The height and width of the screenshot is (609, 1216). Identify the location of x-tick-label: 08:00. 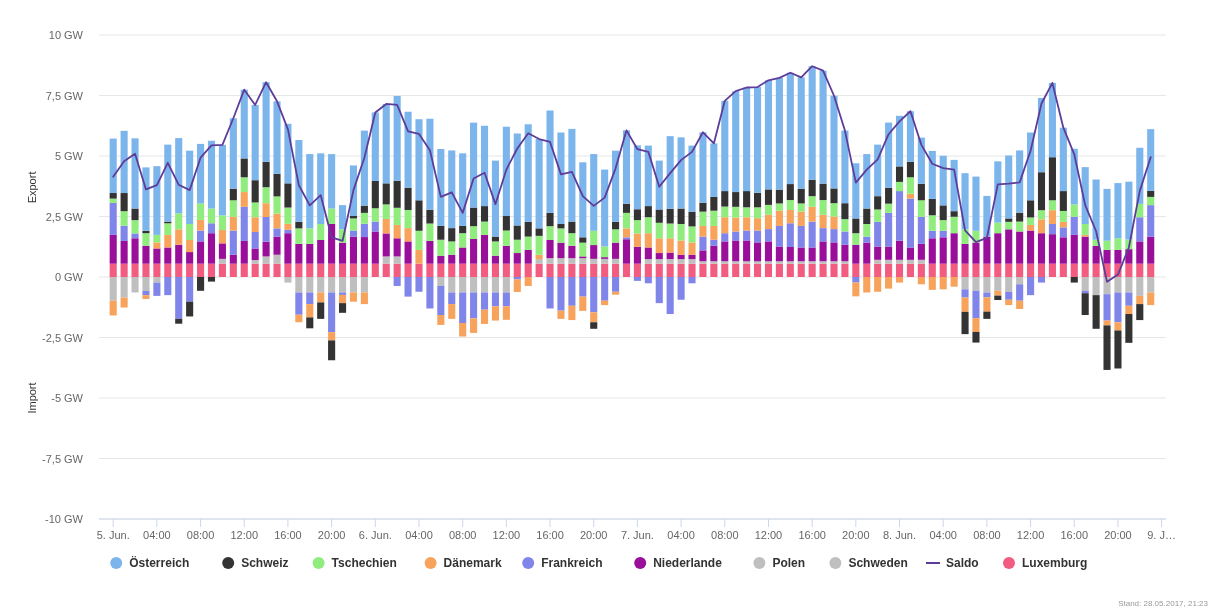
(200, 535).